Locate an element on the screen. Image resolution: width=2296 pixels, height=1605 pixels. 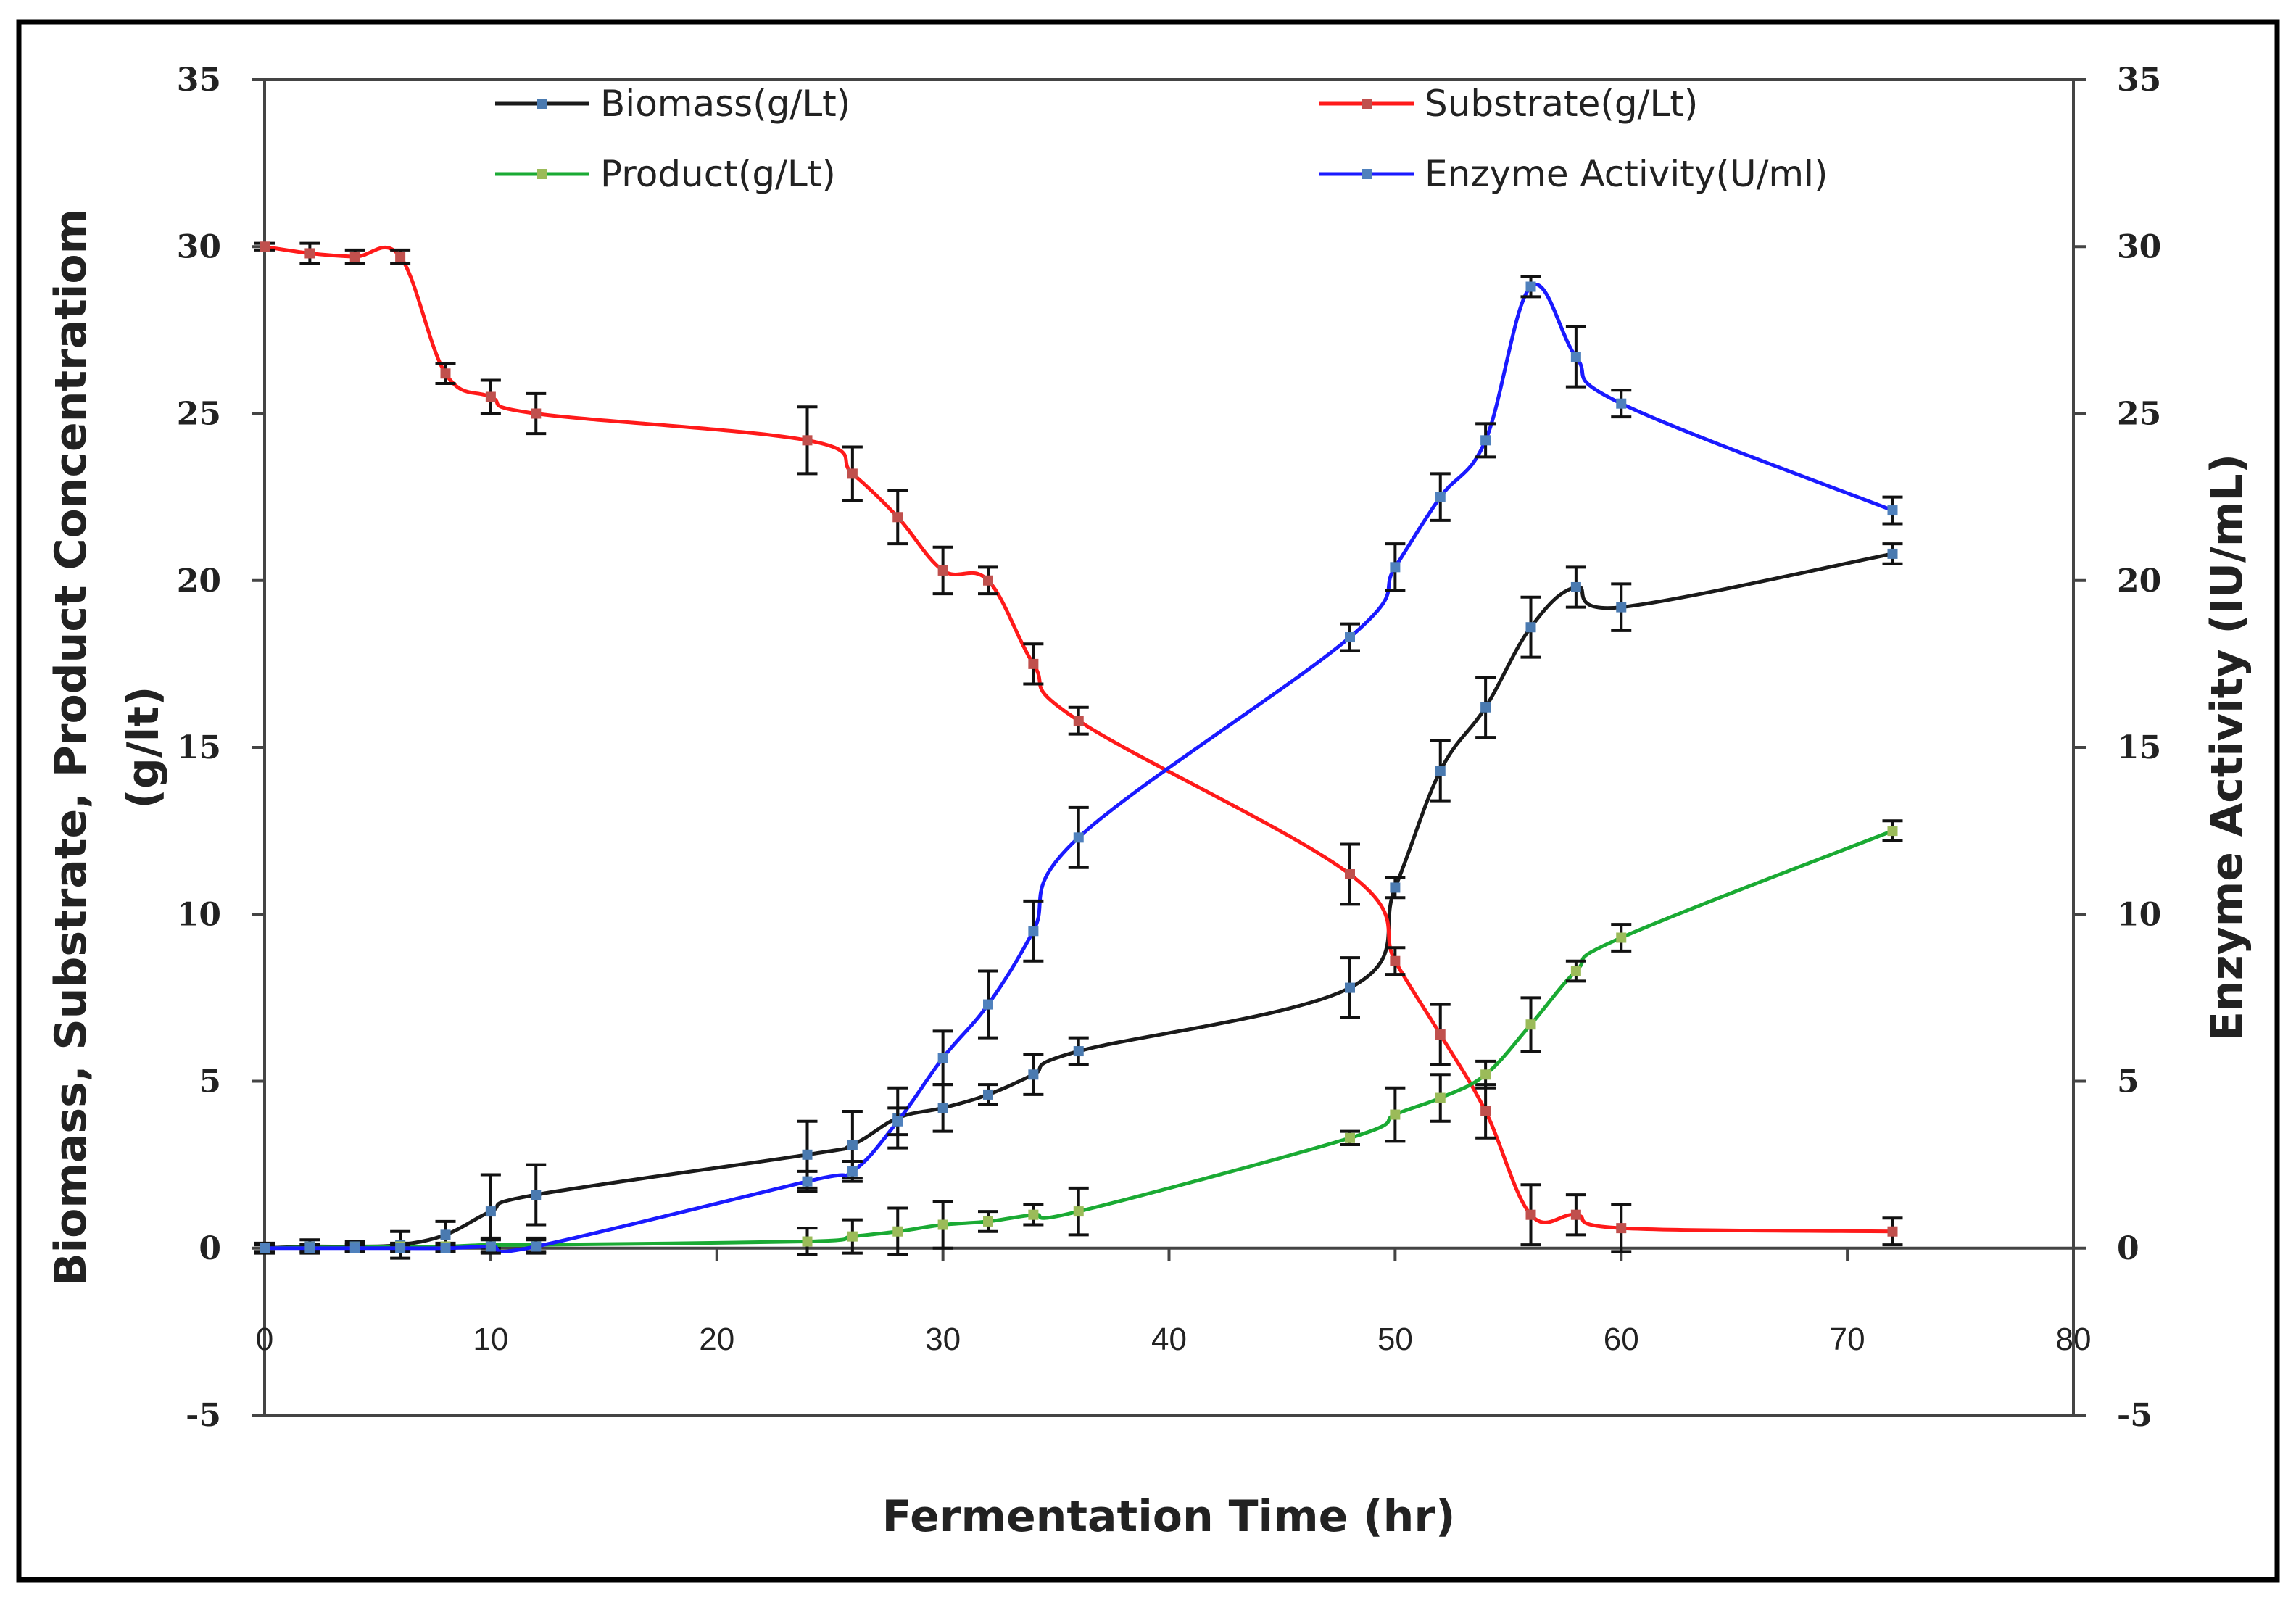
legend-label: Enzyme Activity(U/ml) is located at coordinates (1626, 174).